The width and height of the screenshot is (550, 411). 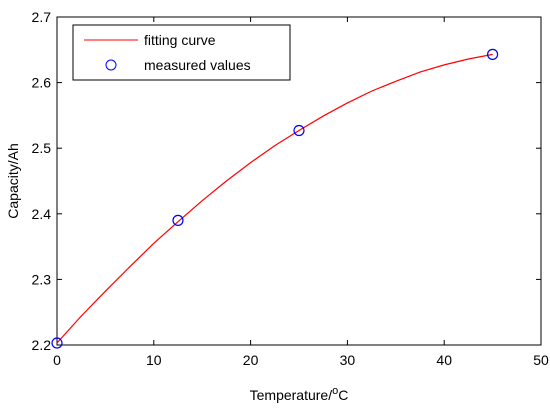 What do you see at coordinates (335, 391) in the screenshot?
I see `x-axis-label-superscript: o` at bounding box center [335, 391].